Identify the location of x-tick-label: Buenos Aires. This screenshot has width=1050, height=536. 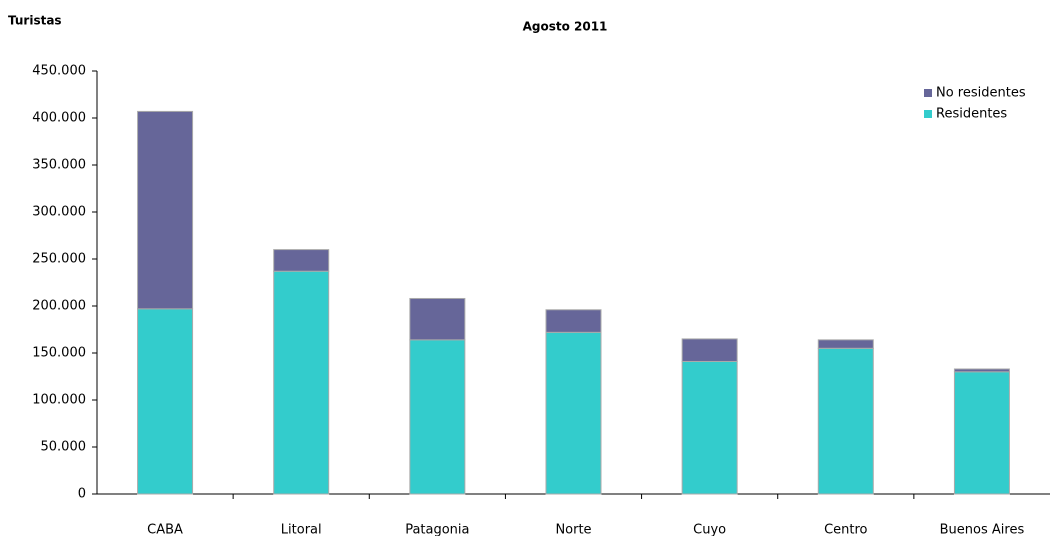
(982, 529).